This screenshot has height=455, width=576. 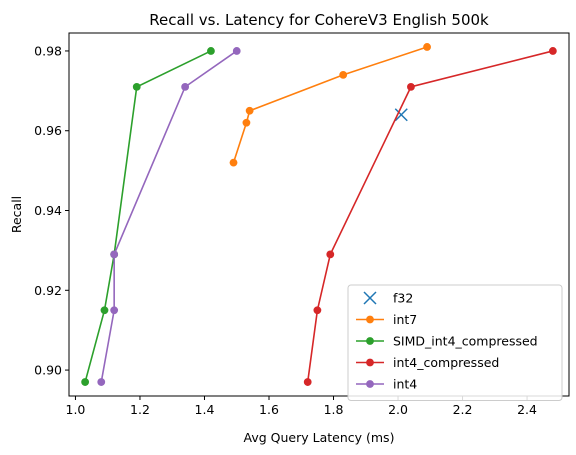 I want to click on legend-item-int7: int7, so click(x=386, y=319).